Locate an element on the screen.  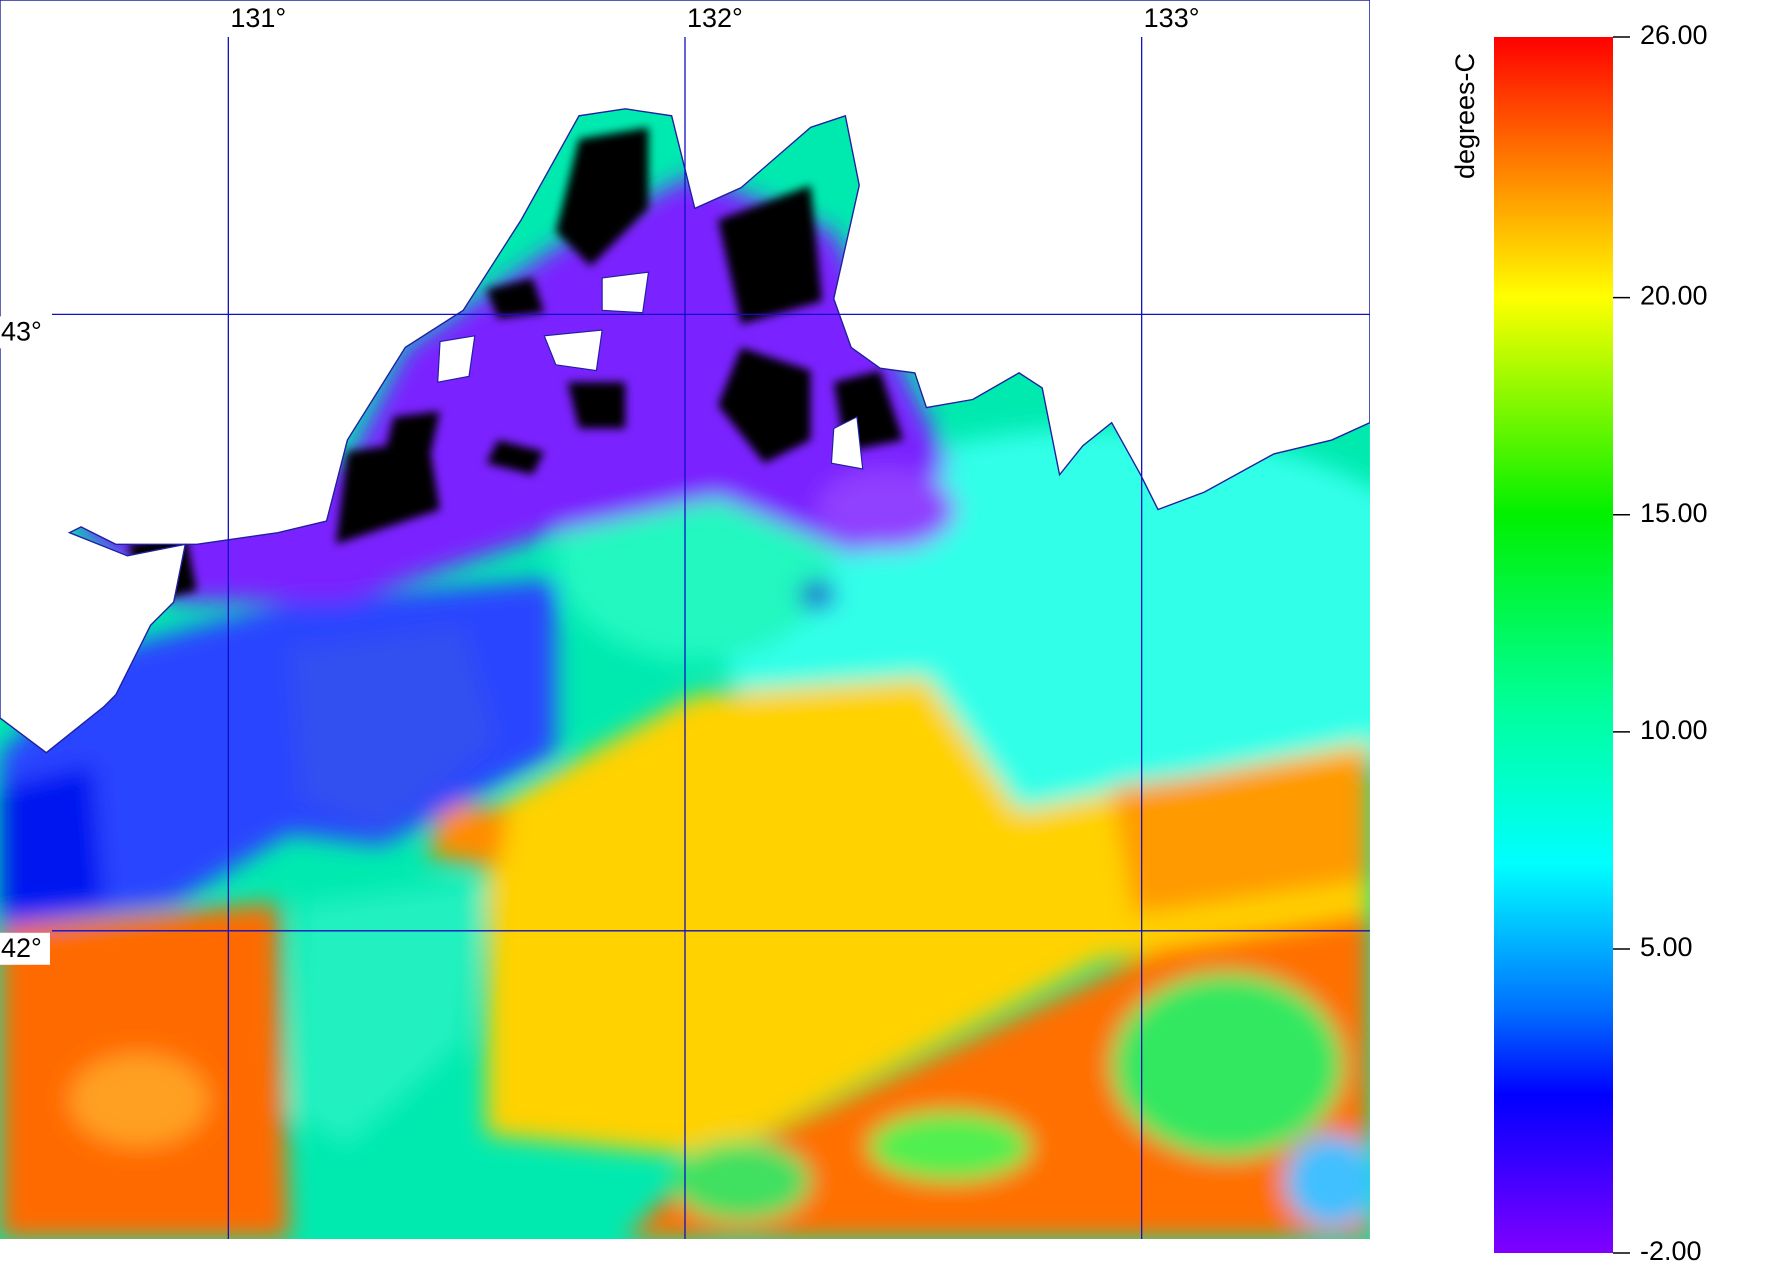
colorbar-tick-label: 5.00 is located at coordinates (1666, 947).